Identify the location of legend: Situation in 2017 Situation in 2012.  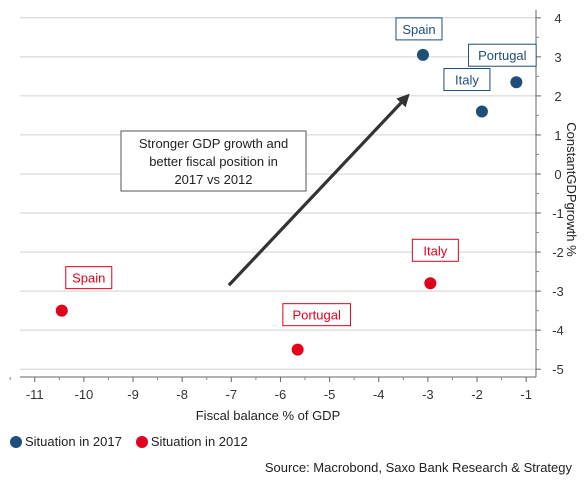
(129, 441).